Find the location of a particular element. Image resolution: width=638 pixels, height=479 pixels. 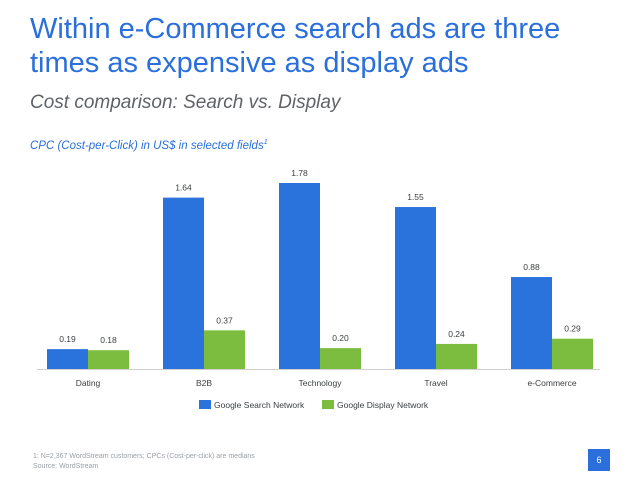

data-label-display-1: 0.37 is located at coordinates (224, 320).